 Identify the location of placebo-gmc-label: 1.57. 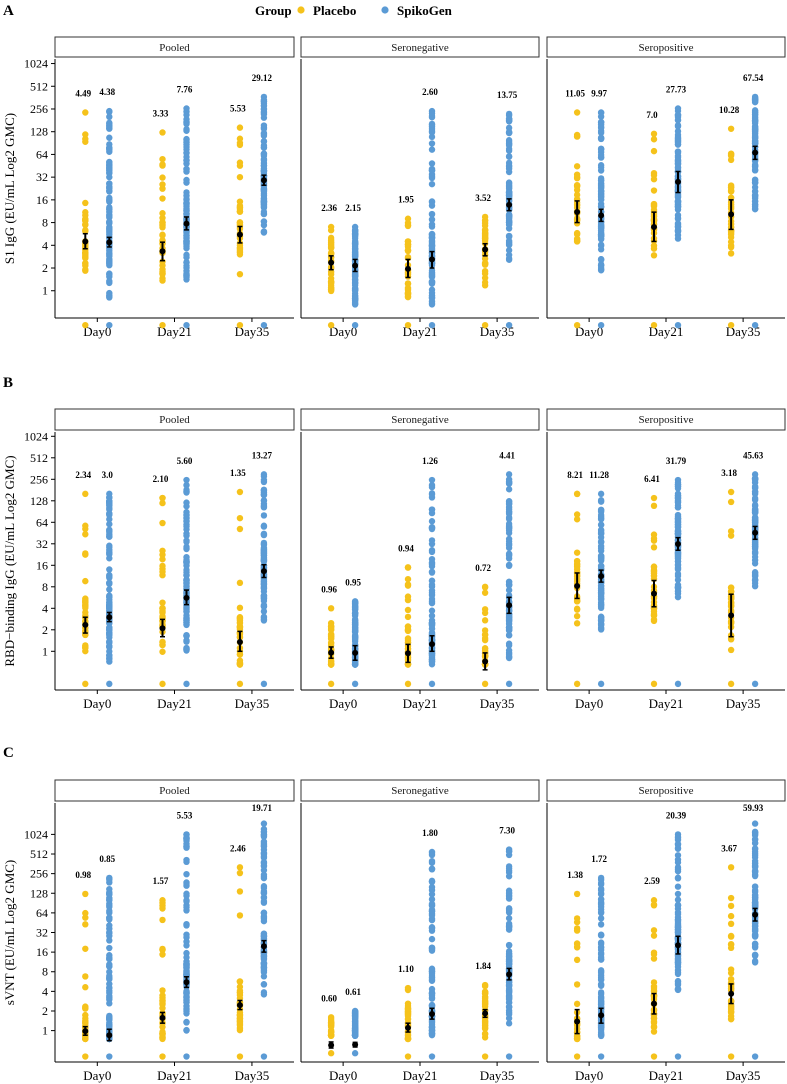
(161, 881).